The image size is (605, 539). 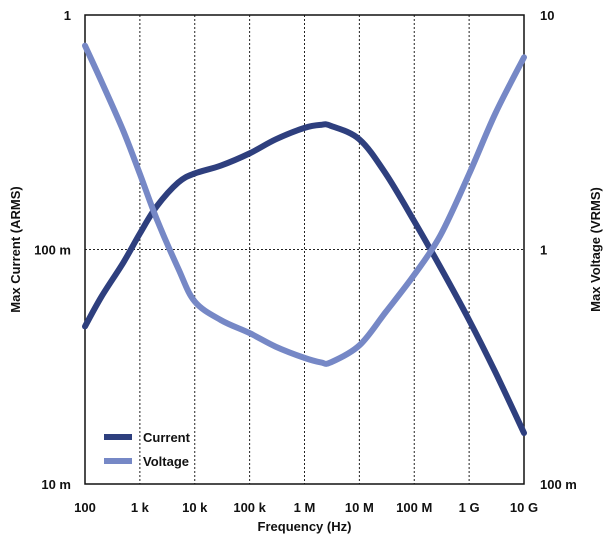 I want to click on x-axis-title: Frequency (Hz), so click(x=305, y=526).